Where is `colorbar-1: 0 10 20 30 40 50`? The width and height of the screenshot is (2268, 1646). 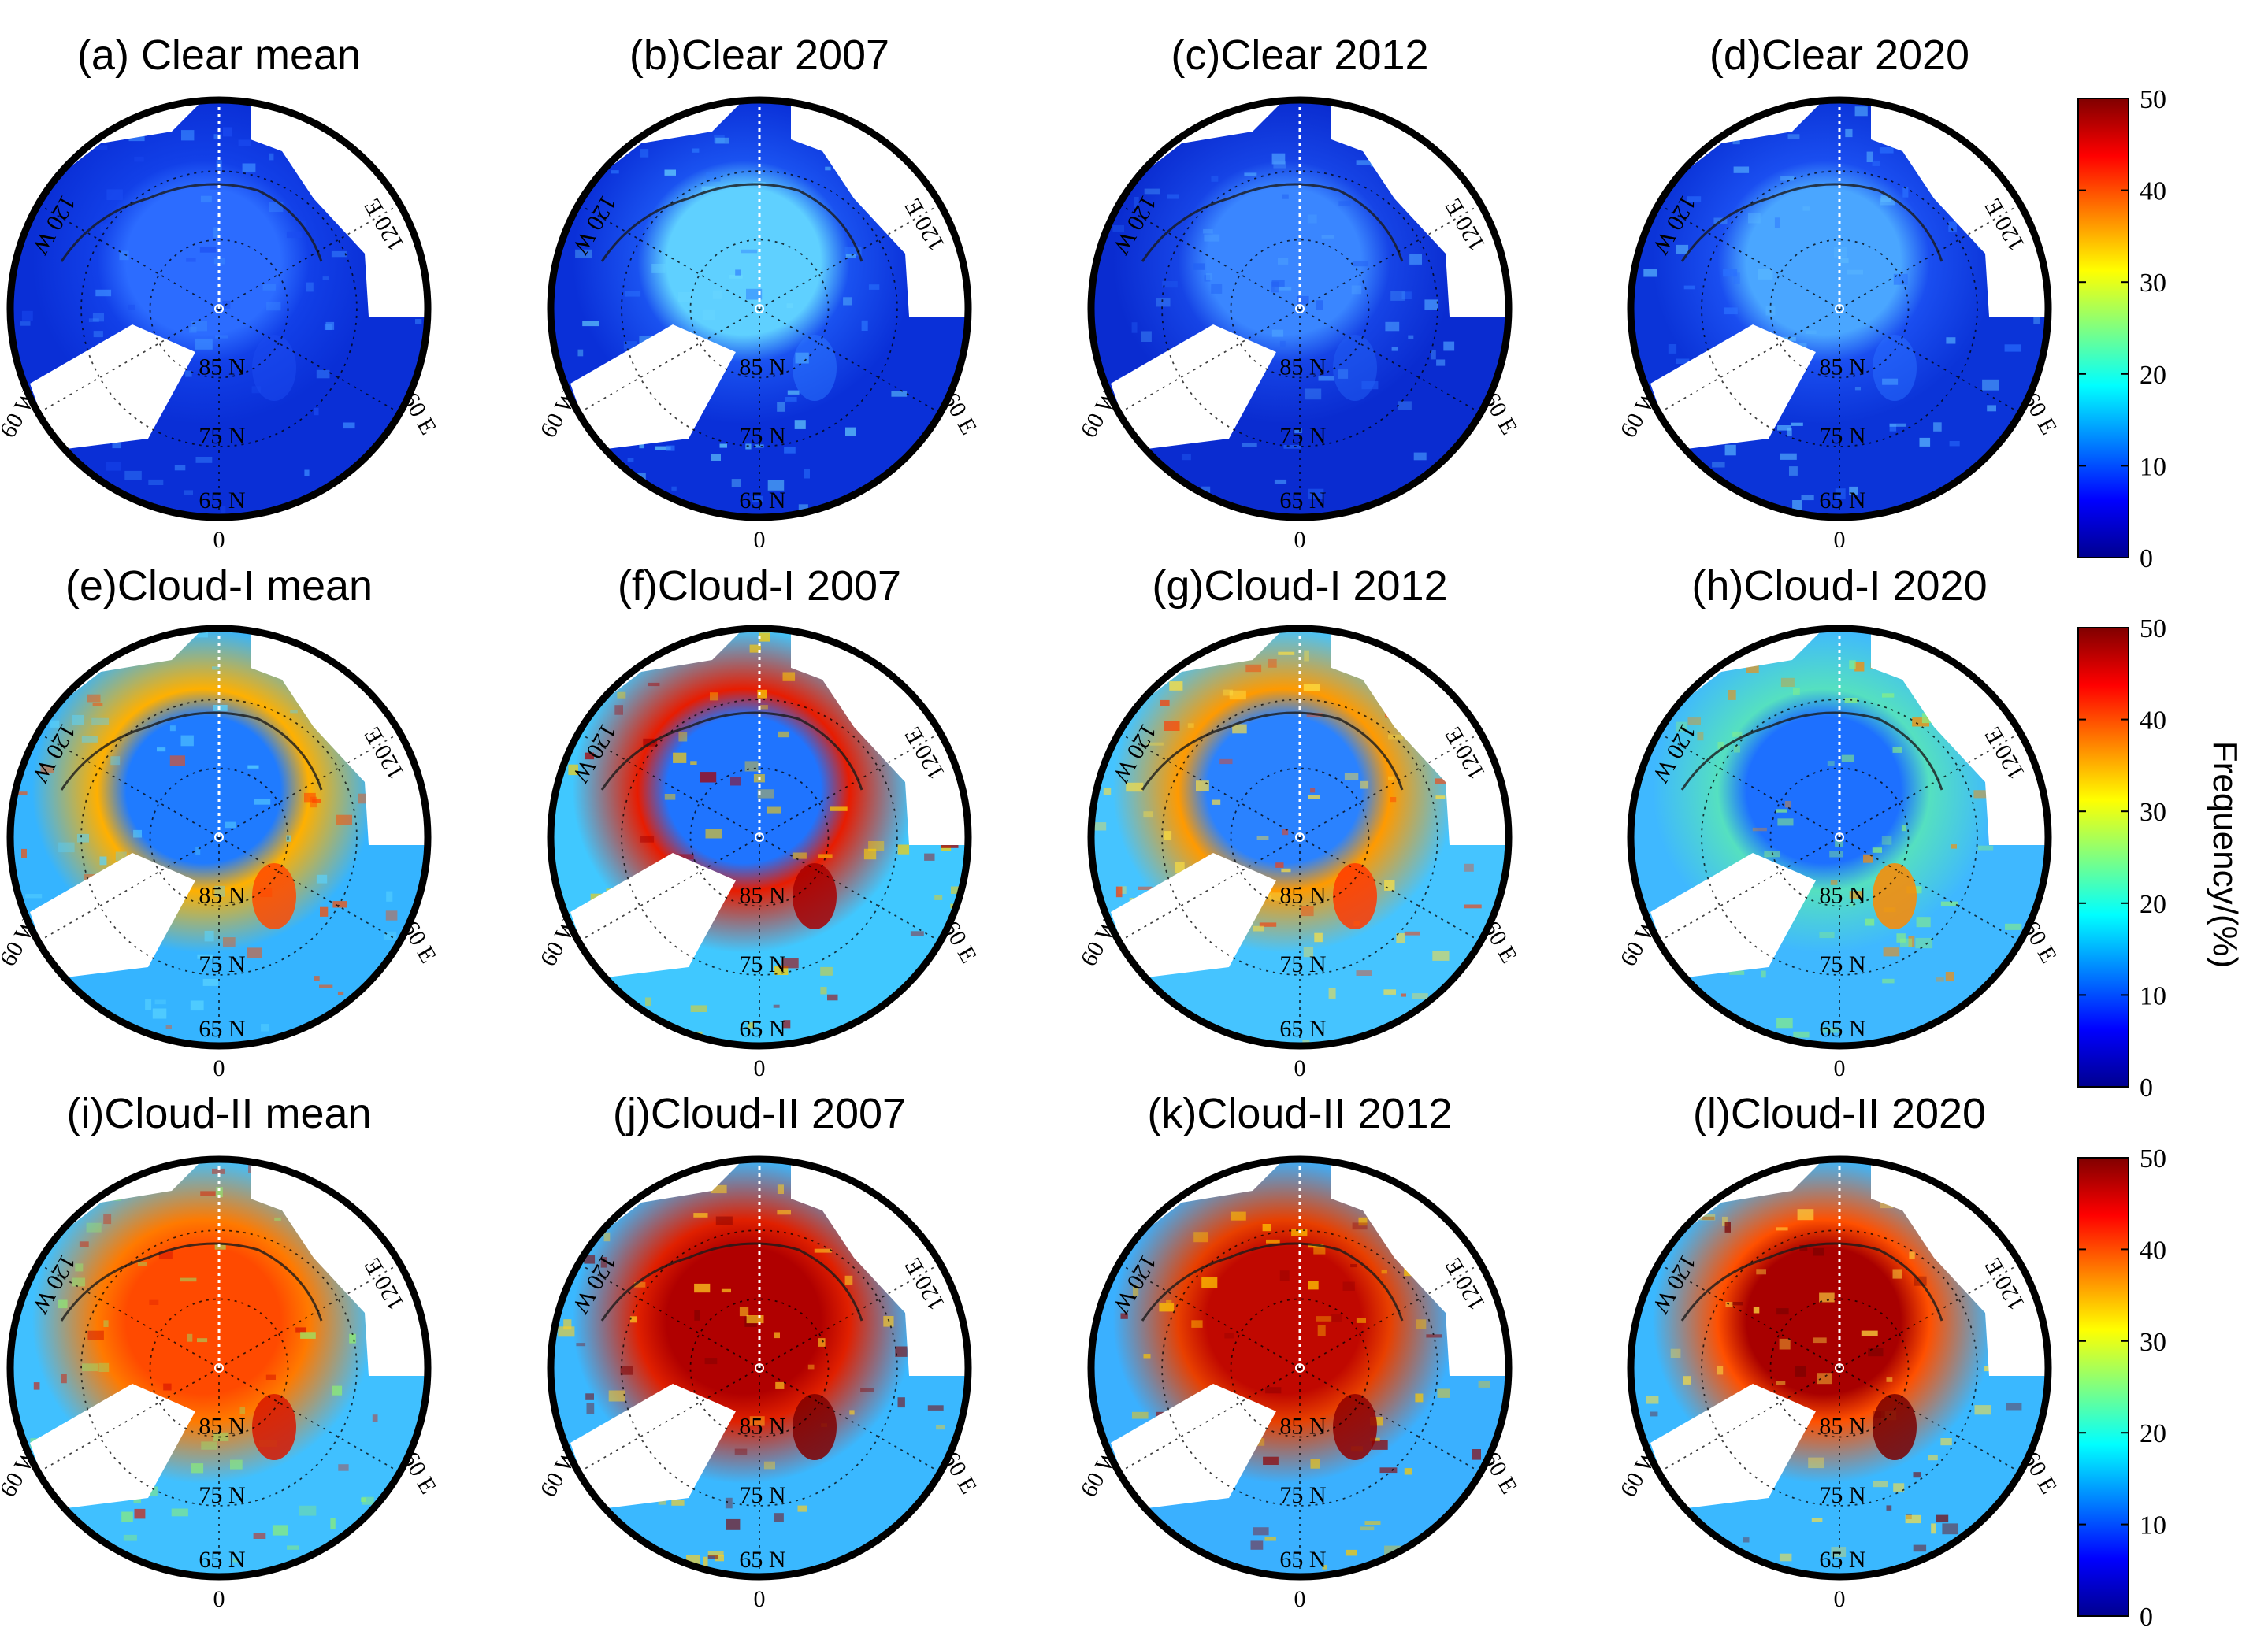
colorbar-1: 0 10 20 30 40 50 is located at coordinates (2121, 329).